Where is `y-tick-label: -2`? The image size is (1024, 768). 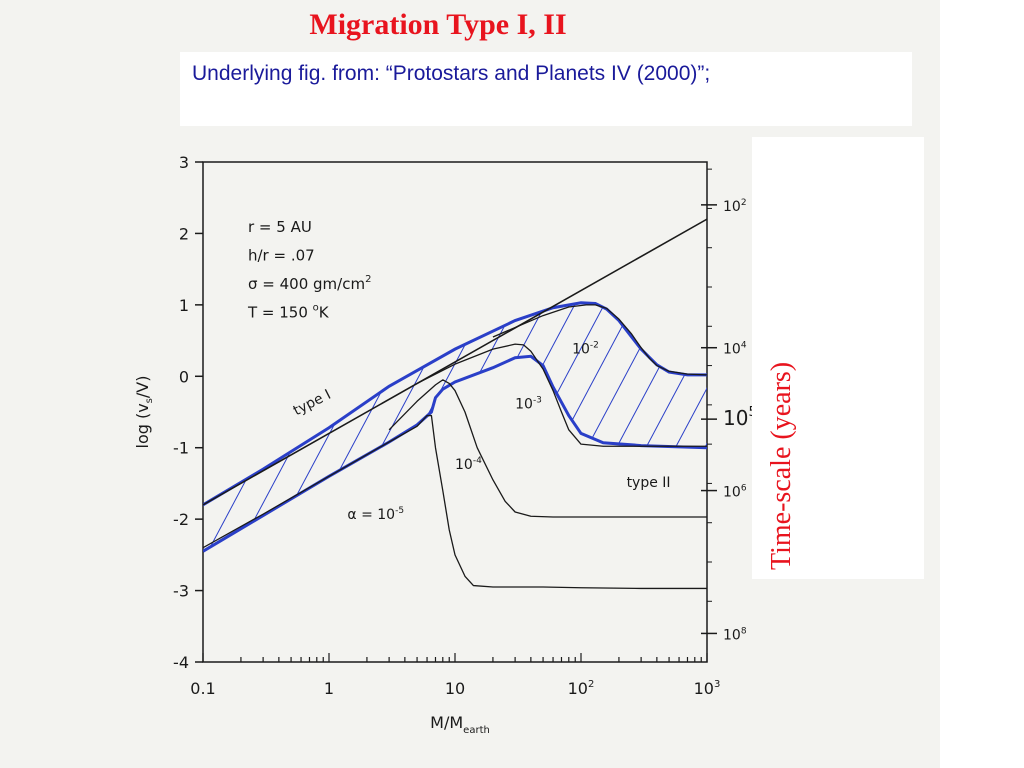
y-tick-label: -2 is located at coordinates (181, 519).